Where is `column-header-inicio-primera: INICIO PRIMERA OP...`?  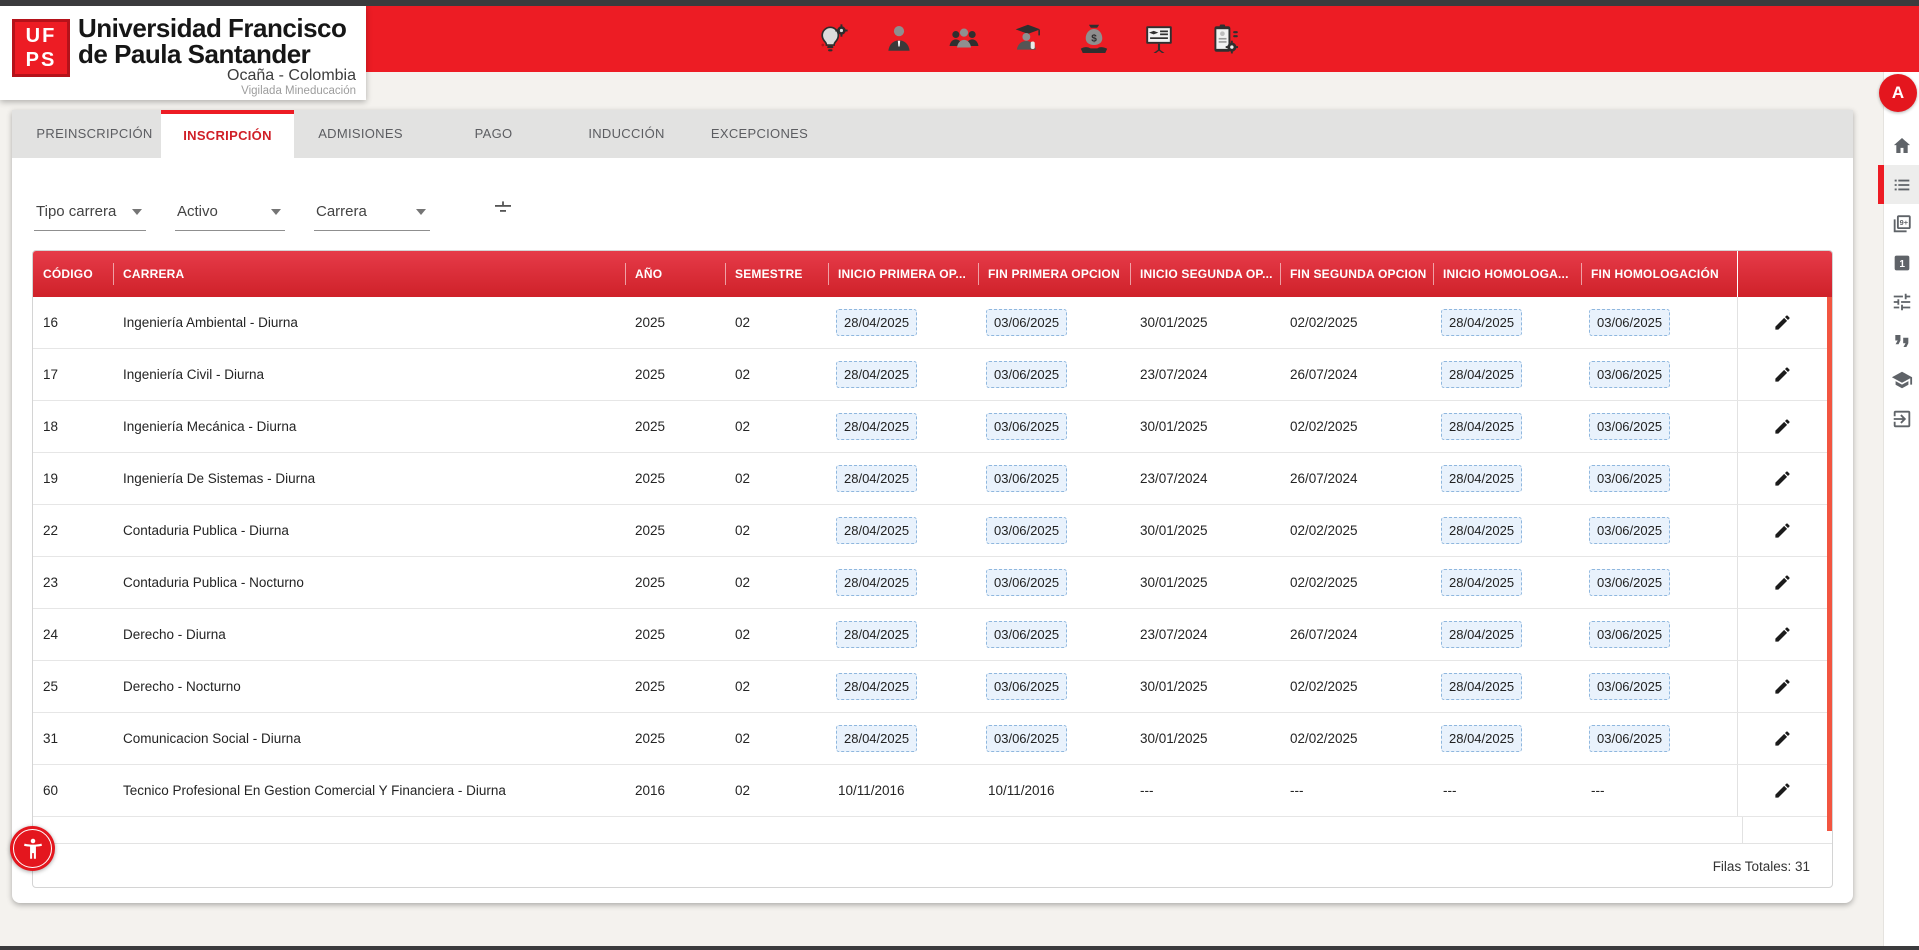 column-header-inicio-primera: INICIO PRIMERA OP... is located at coordinates (903, 274).